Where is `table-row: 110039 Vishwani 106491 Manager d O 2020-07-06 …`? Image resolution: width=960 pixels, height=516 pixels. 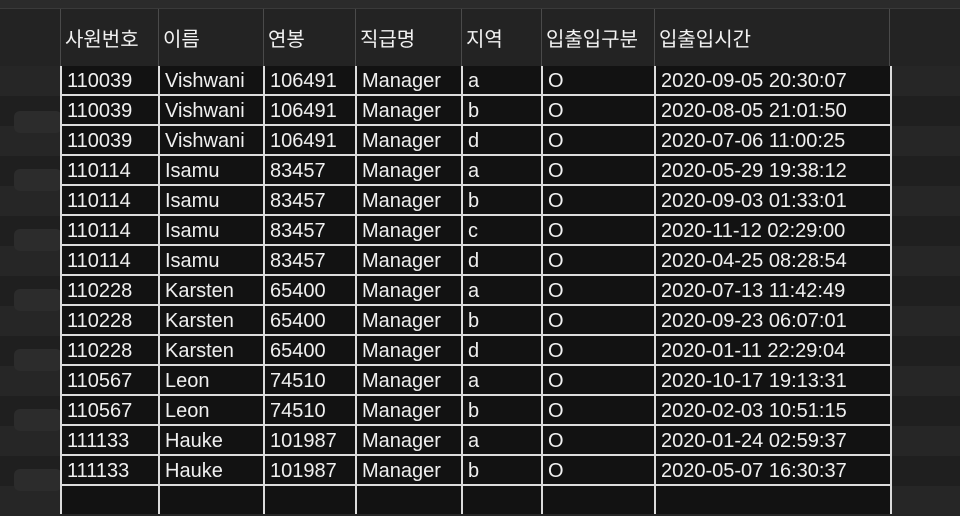
table-row: 110039 Vishwani 106491 Manager d O 2020-07-06 … is located at coordinates (476, 141).